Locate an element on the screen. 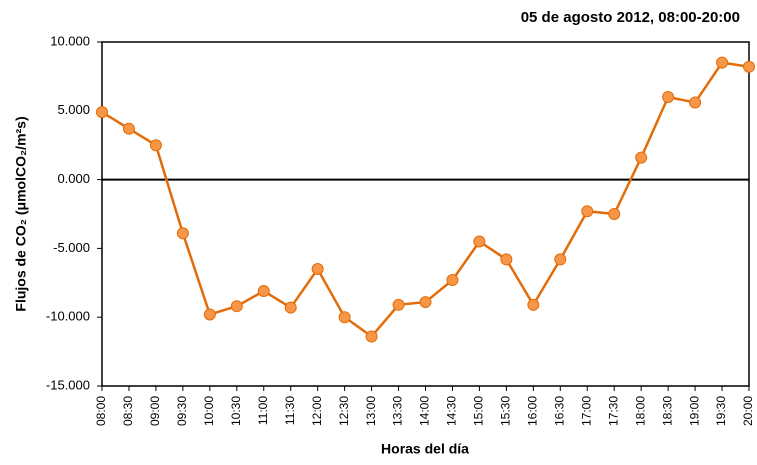 Image resolution: width=757 pixels, height=465 pixels. x-tick-label: 13:30 is located at coordinates (398, 411).